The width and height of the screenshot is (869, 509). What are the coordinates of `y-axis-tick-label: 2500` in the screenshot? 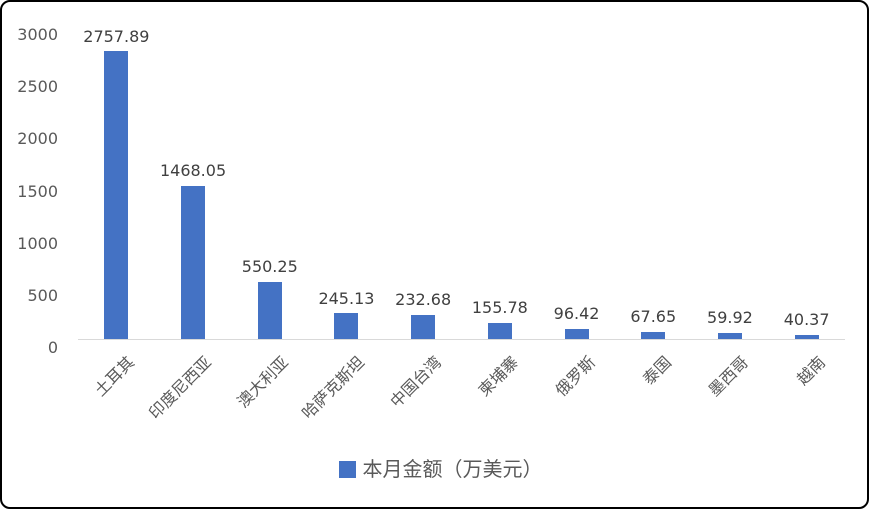 It's located at (37, 87).